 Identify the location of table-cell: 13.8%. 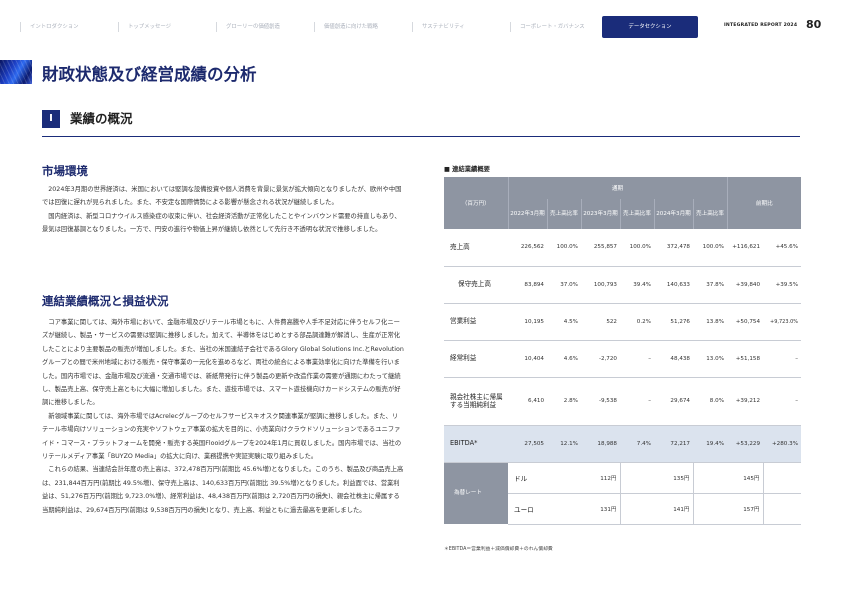
(710, 322).